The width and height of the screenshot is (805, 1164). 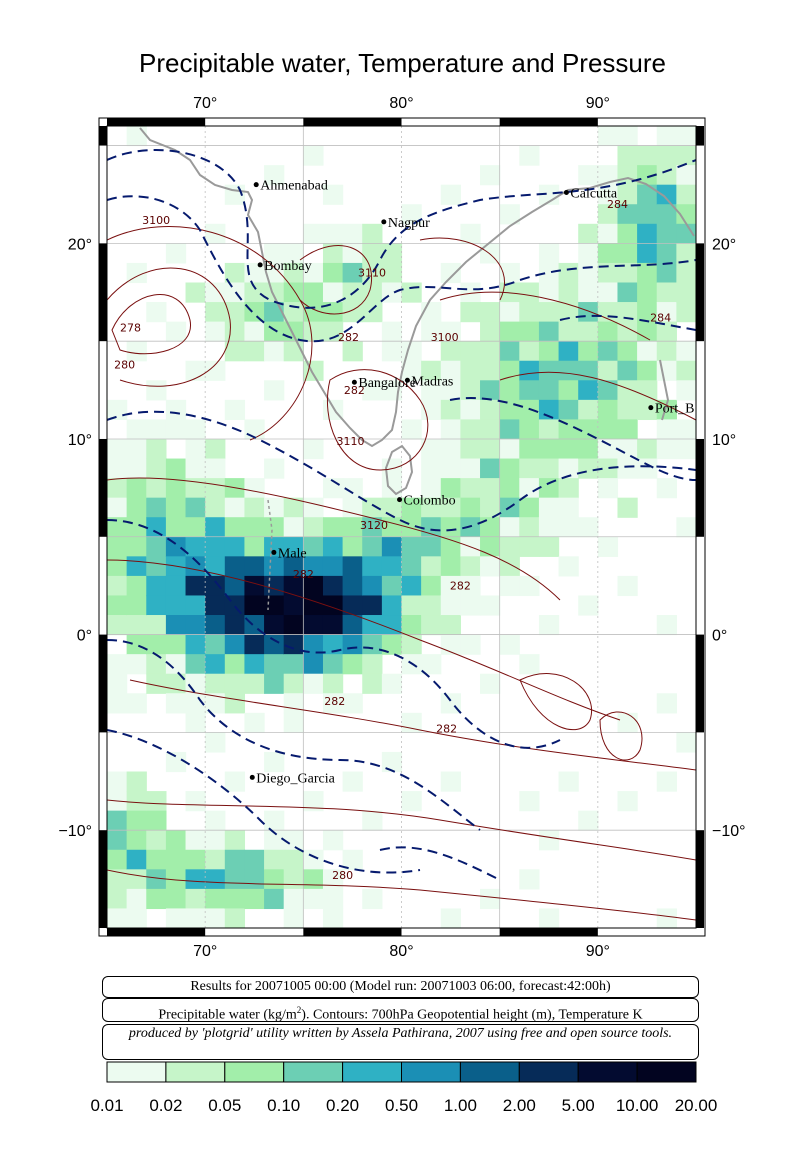 What do you see at coordinates (598, 103) in the screenshot?
I see `lon-tick-label: 90°` at bounding box center [598, 103].